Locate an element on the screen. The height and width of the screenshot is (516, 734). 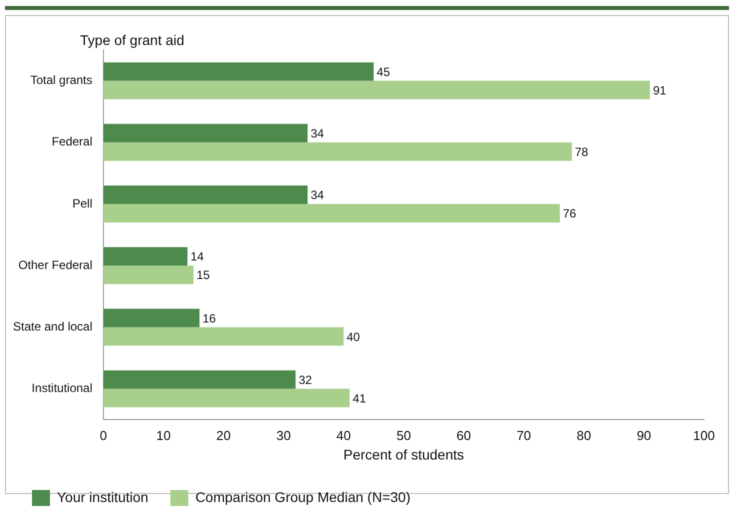
data-label: 45 is located at coordinates (383, 71).